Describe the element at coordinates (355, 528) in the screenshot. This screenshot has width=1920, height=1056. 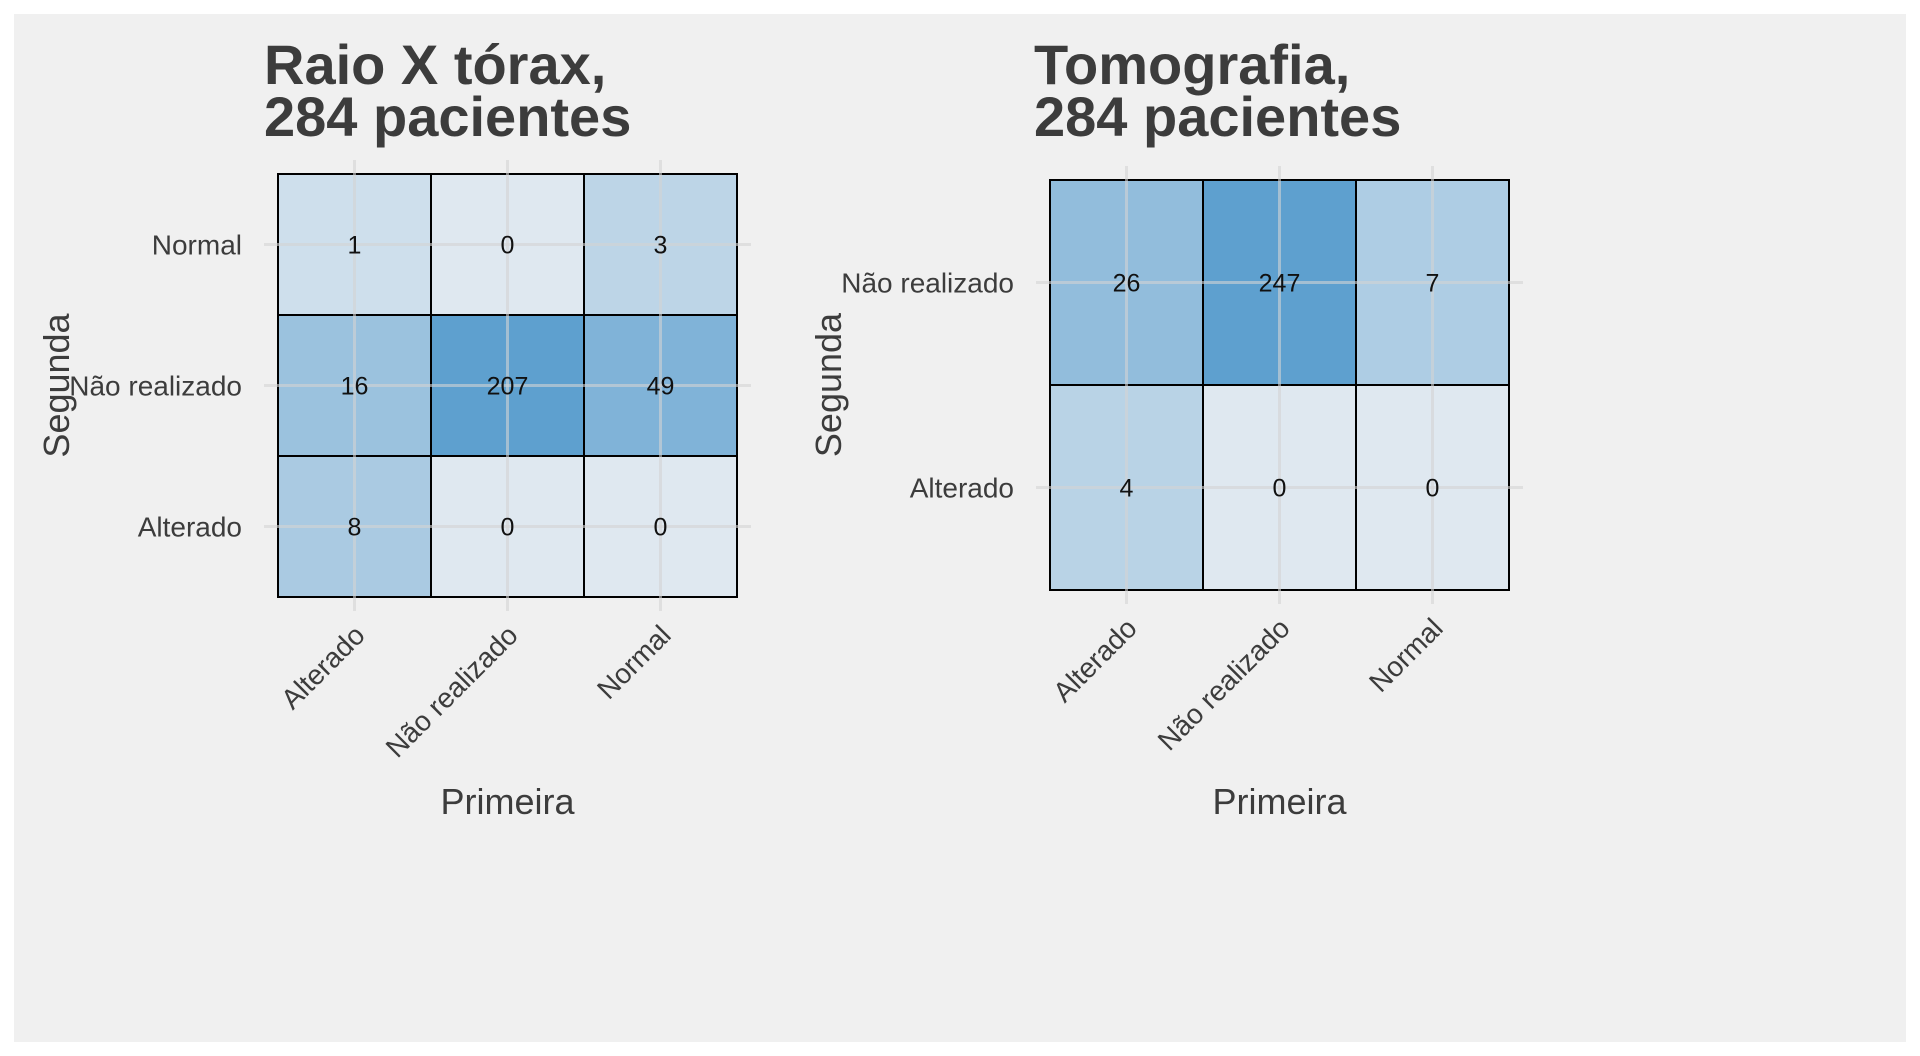
I see `cell-value-label: 8` at that location.